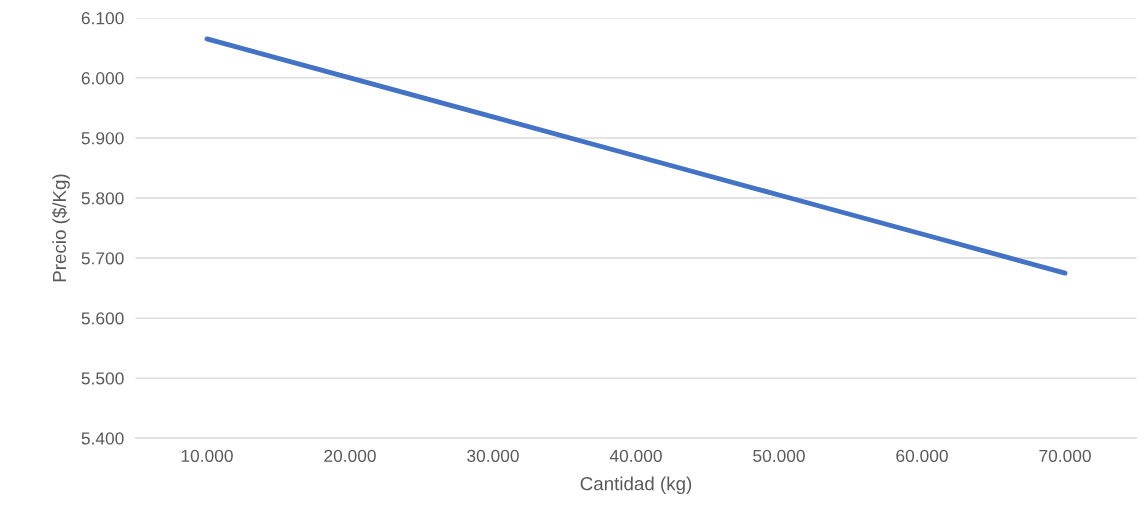 This screenshot has width=1148, height=526. What do you see at coordinates (207, 456) in the screenshot?
I see `x-tick-label: 10.000` at bounding box center [207, 456].